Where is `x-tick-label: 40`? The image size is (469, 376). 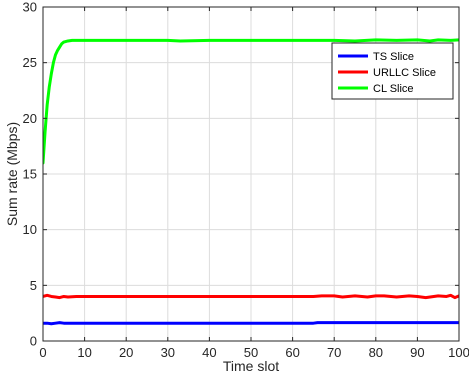
x-tick-label: 40 is located at coordinates (209, 352).